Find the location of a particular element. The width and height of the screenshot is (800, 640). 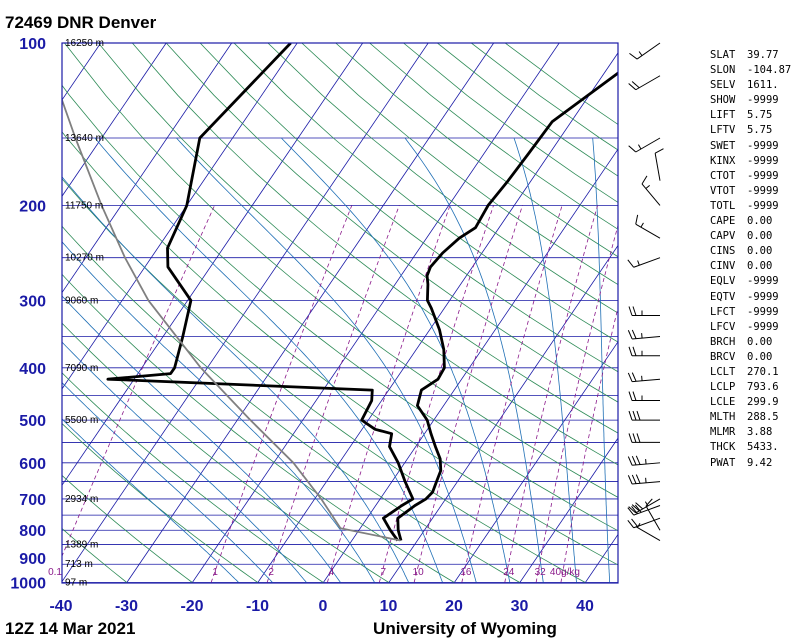

pressure-tick-label: 600 is located at coordinates (32, 464).